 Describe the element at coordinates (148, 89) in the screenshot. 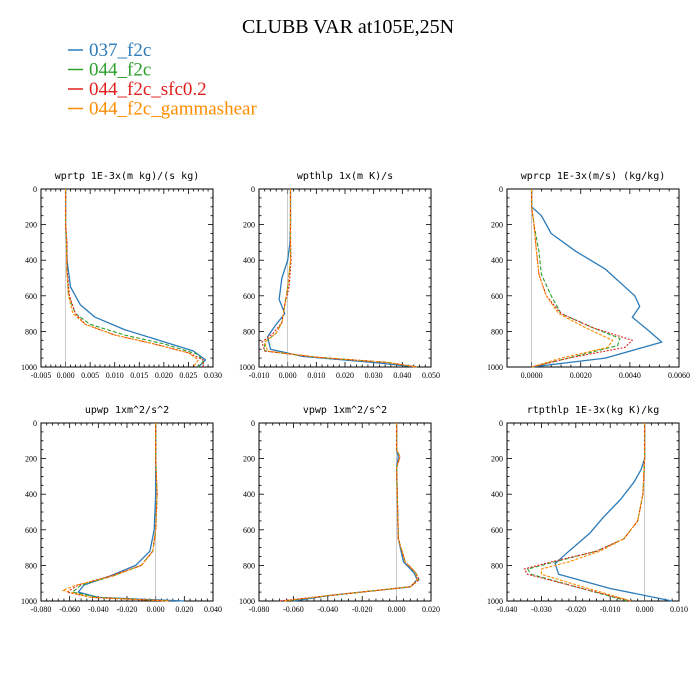

I see `legend-label: 044_f2c_sfc0.2` at that location.